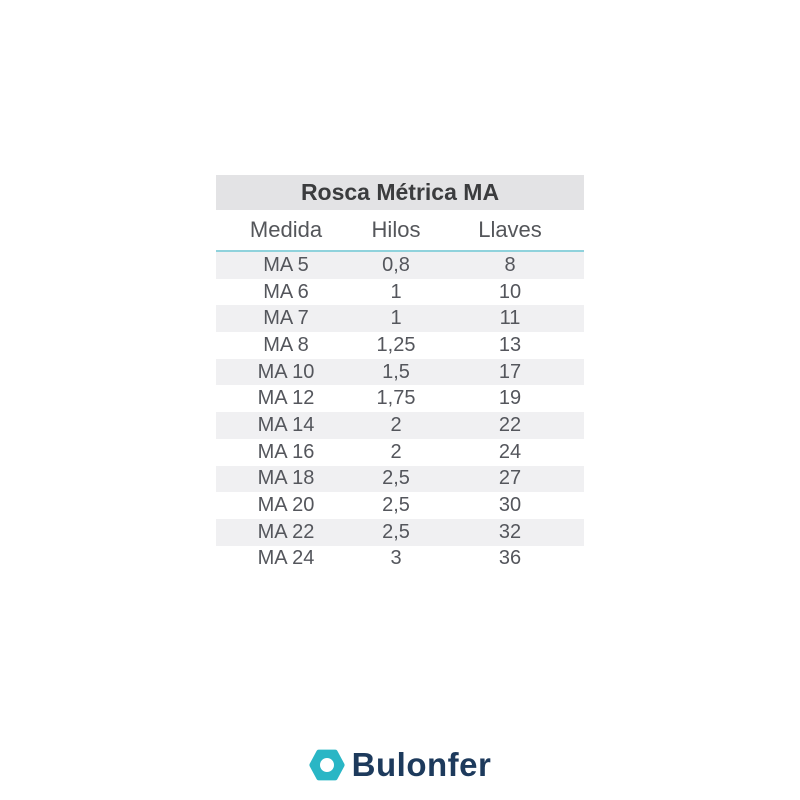  I want to click on cell-llaves: 36, so click(510, 558).